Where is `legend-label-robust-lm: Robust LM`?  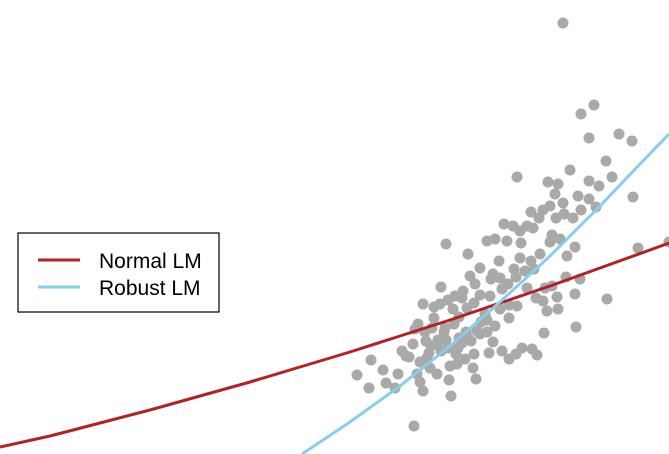
legend-label-robust-lm: Robust LM is located at coordinates (150, 288).